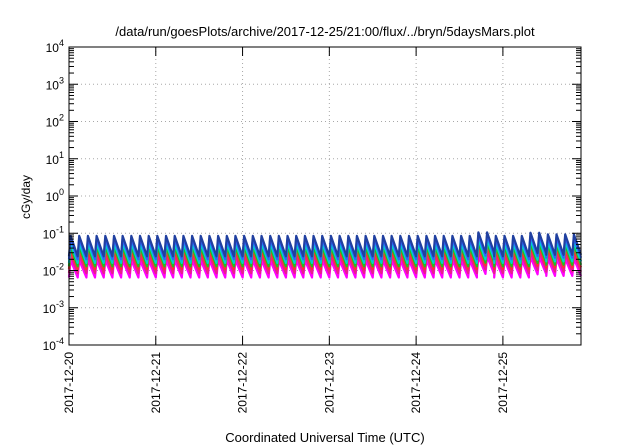 This screenshot has height=448, width=640. I want to click on y-tick-label: 10⁰, so click(55, 195).